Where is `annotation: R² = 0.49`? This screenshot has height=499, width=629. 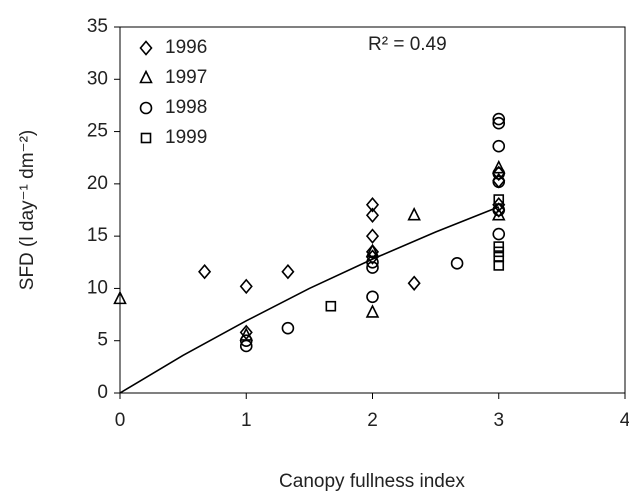 annotation: R² = 0.49 is located at coordinates (407, 44).